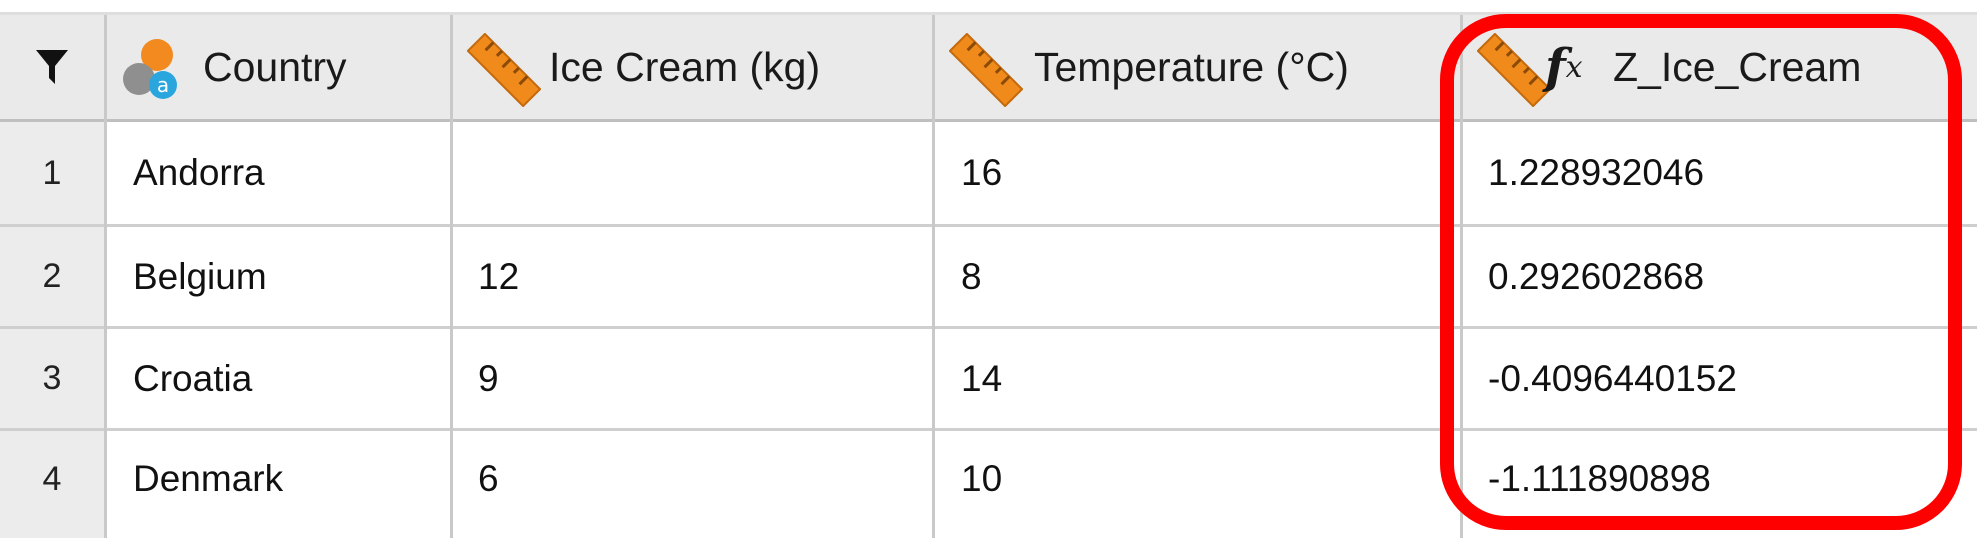 Image resolution: width=1977 pixels, height=538 pixels. What do you see at coordinates (1191, 66) in the screenshot?
I see `column-header-label: Temperature (°C)` at bounding box center [1191, 66].